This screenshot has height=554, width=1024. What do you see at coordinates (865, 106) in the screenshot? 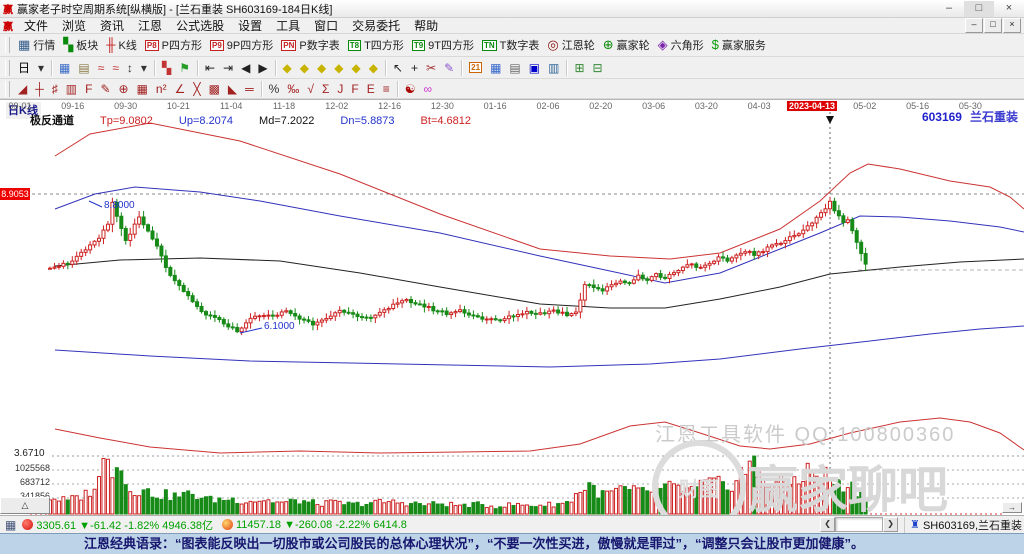
I see `date-tick: 05-02` at bounding box center [865, 106].